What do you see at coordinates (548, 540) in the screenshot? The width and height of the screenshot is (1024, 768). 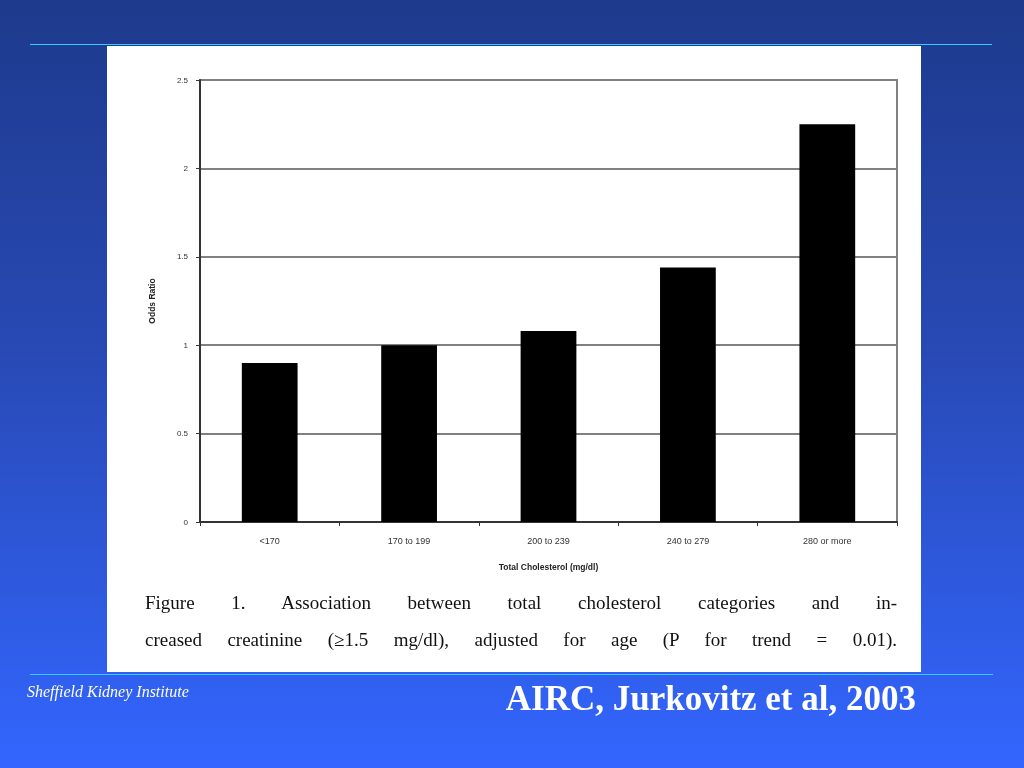 I see `x-tick-label: 200 to 239` at bounding box center [548, 540].